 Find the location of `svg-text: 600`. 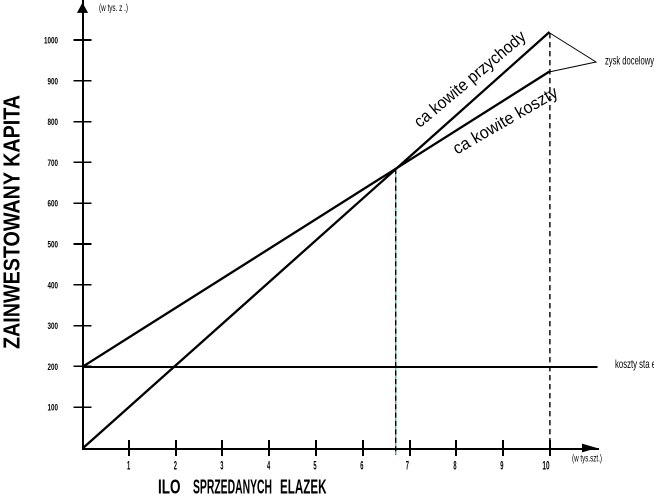

svg-text: 600 is located at coordinates (53, 204).